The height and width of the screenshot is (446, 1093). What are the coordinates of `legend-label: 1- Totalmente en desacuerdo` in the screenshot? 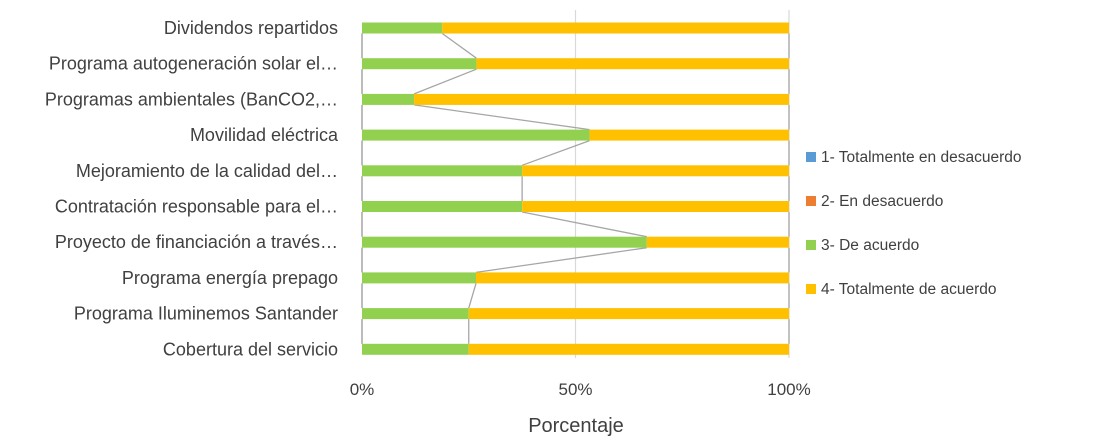 It's located at (921, 157).